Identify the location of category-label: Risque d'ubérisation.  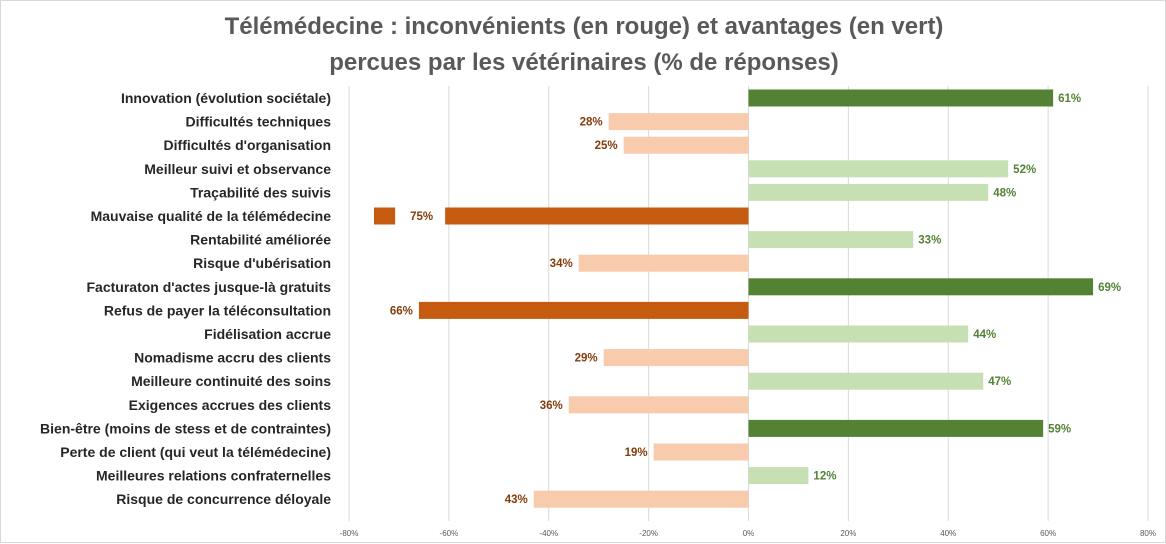
(262, 263).